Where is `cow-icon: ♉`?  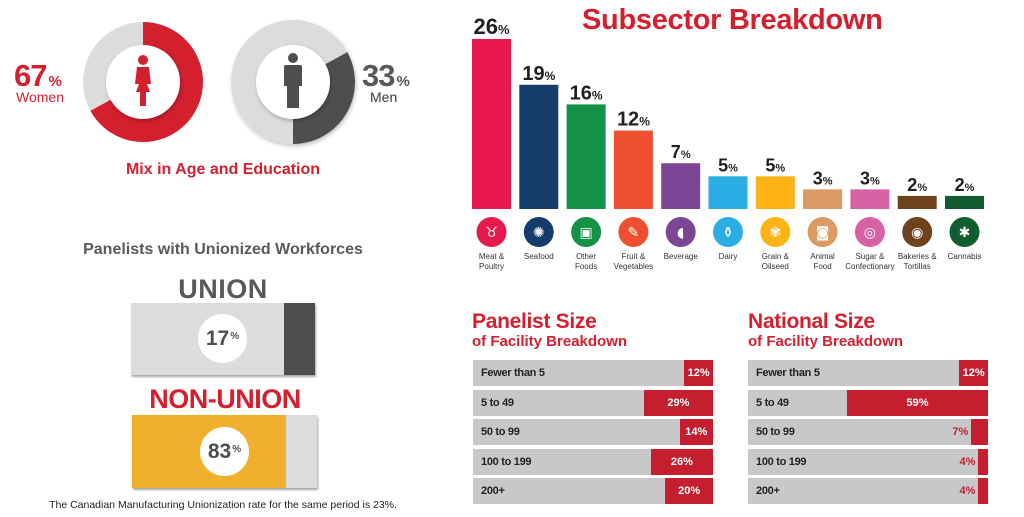 cow-icon: ♉ is located at coordinates (491, 232).